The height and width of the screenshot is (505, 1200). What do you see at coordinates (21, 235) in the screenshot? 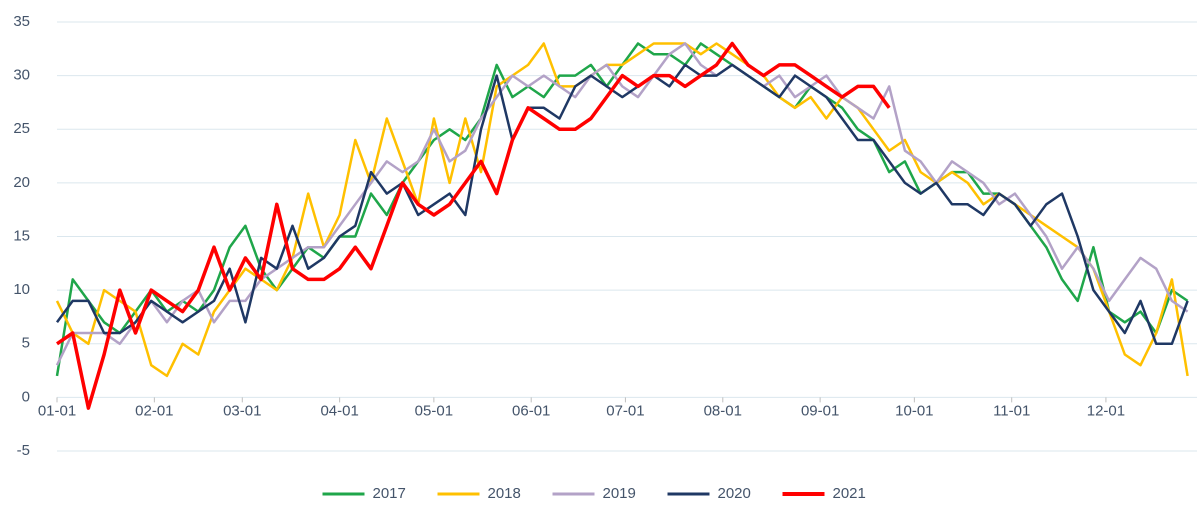
I see `y-tick-label: 15` at bounding box center [21, 235].